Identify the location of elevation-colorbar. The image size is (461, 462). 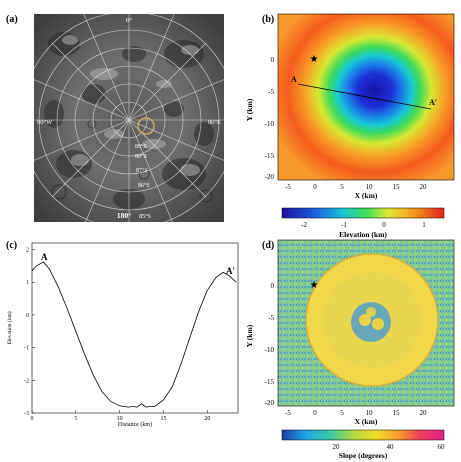
(363, 213).